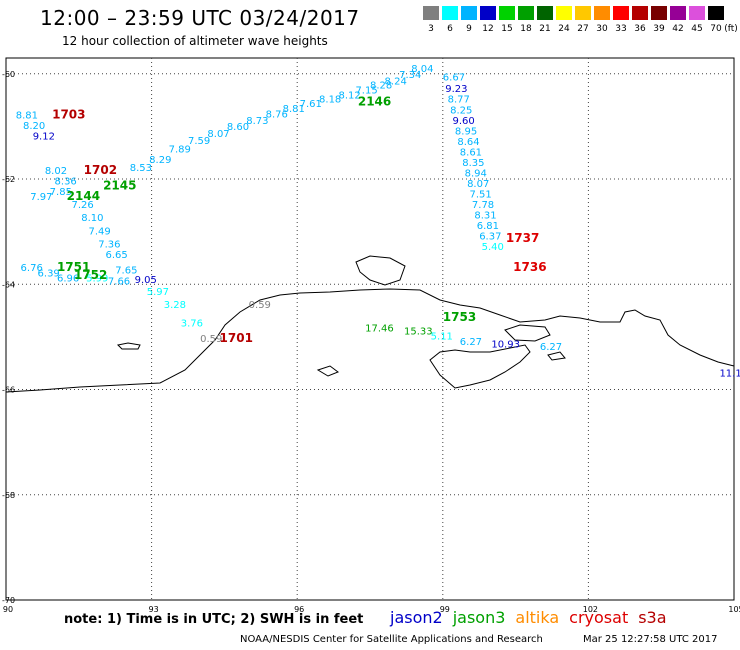 The height and width of the screenshot is (650, 740). Describe the element at coordinates (485, 215) in the screenshot. I see `wave-height-value: 8.31` at that location.